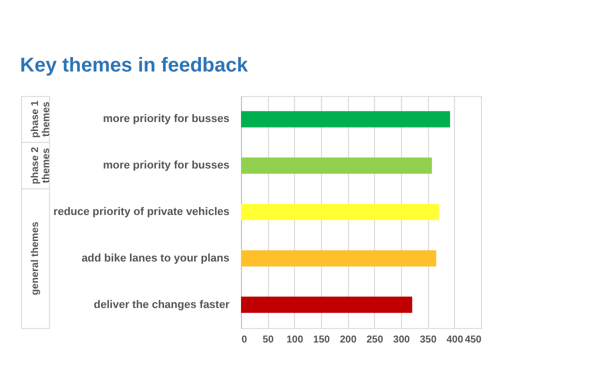 The width and height of the screenshot is (600, 388). I want to click on x-tick-label: 250, so click(375, 340).